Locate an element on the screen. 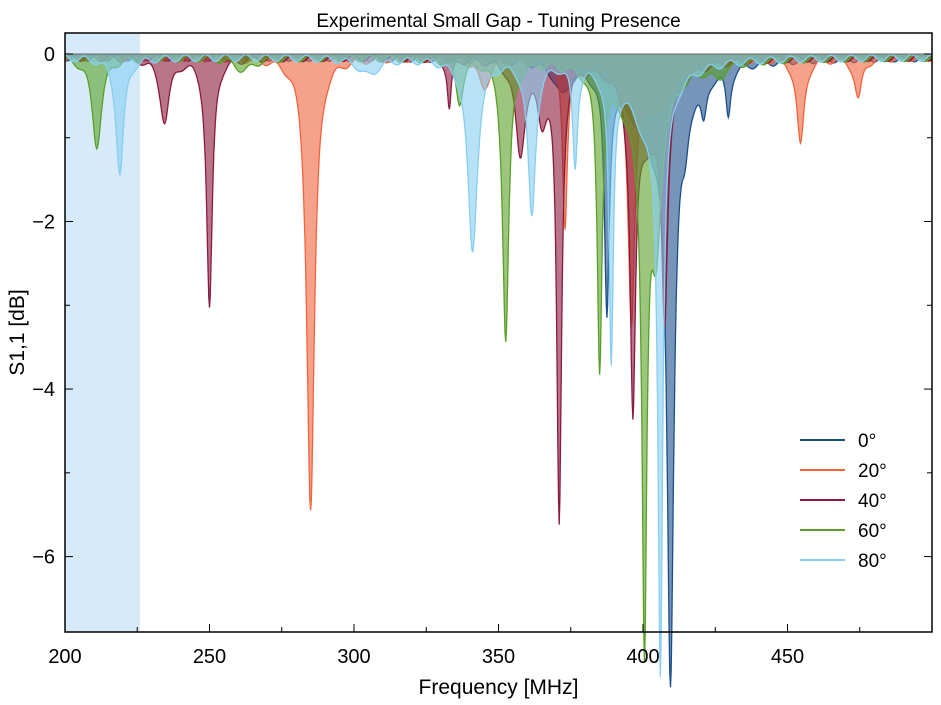 This screenshot has height=705, width=941. y-tick-label: −4 is located at coordinates (43, 390).